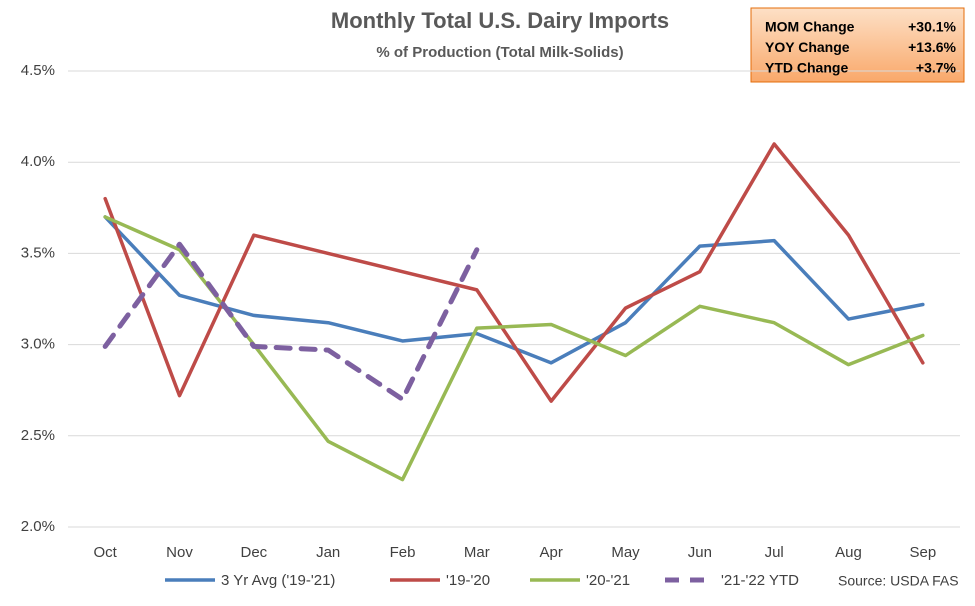 Image resolution: width=975 pixels, height=606 pixels. I want to click on info-value: +30.1%, so click(932, 27).